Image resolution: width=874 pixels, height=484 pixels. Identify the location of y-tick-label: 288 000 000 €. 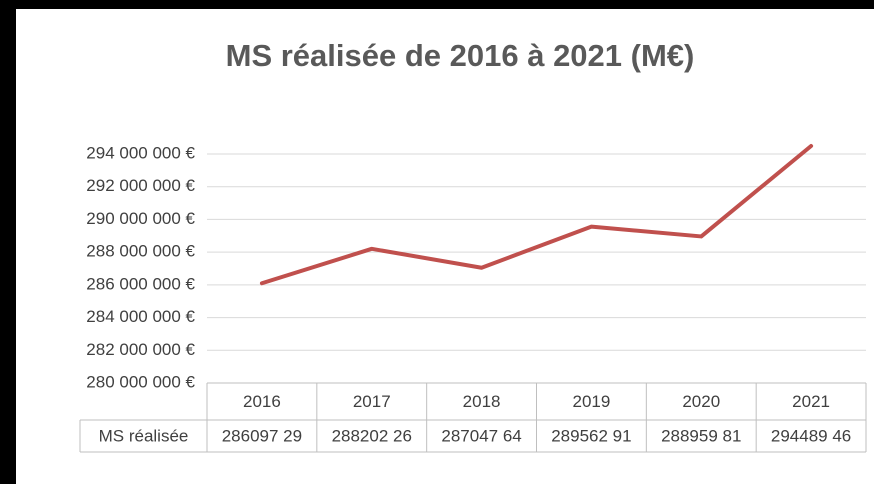
(140, 251).